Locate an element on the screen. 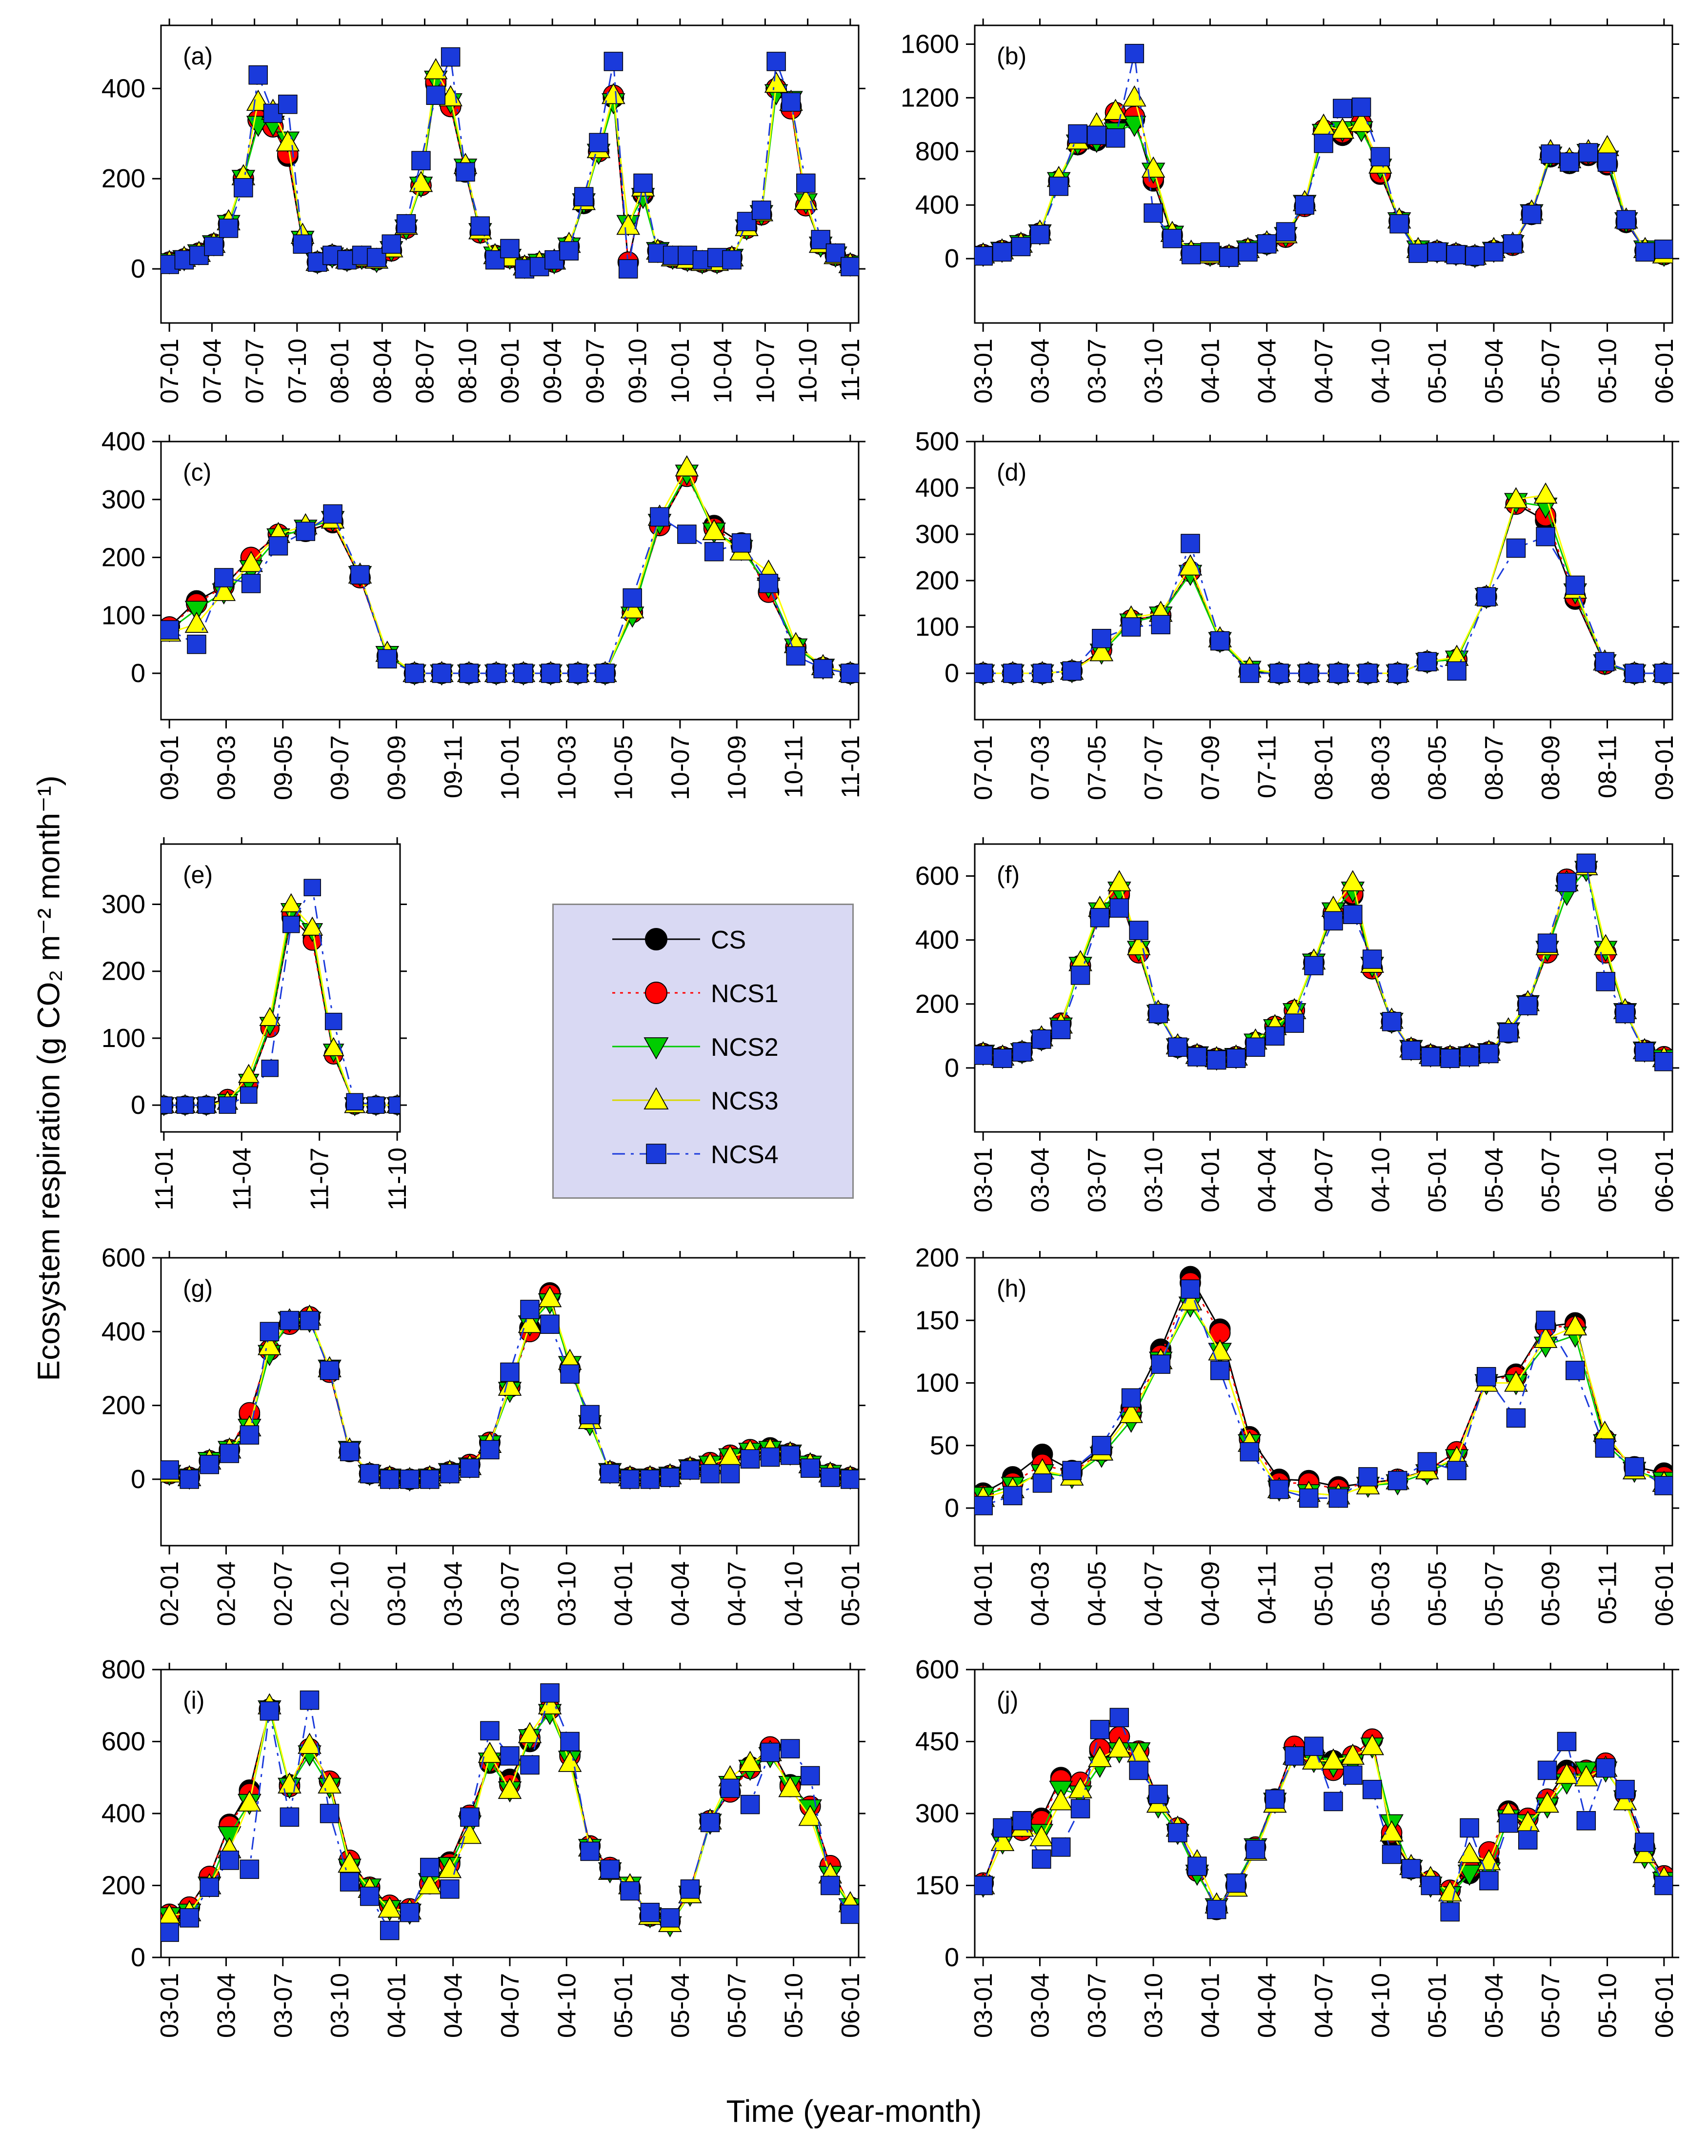 The image size is (1708, 2156). x-tick-label: 07-01 is located at coordinates (170, 371).